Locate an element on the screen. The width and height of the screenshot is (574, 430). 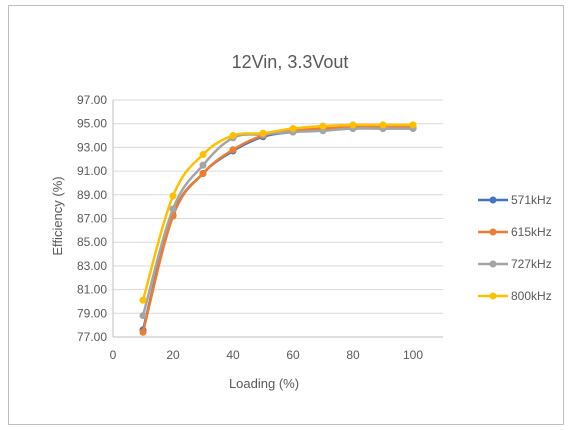
y-tick-label: 79.00 is located at coordinates (92, 313).